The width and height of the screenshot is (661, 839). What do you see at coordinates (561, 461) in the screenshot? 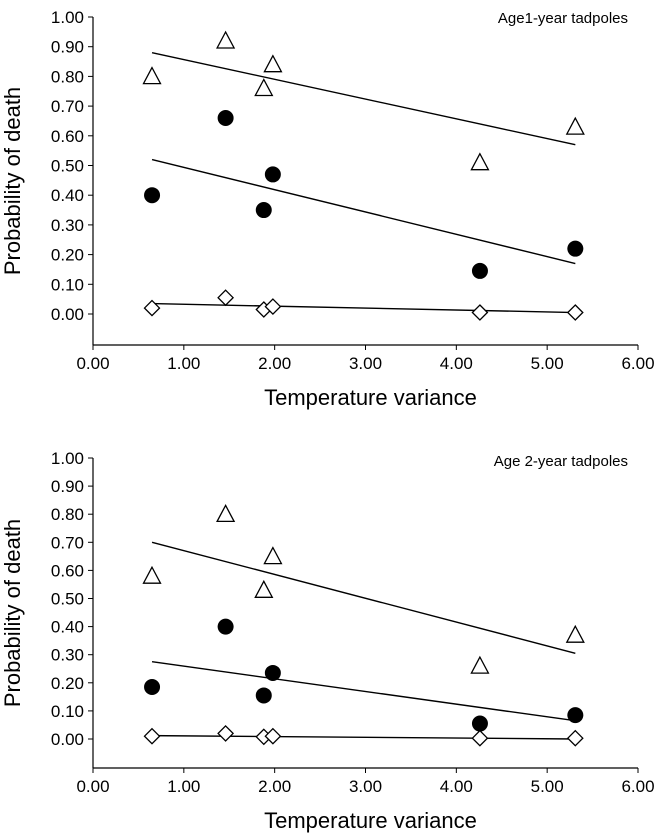
I see `panel-title: Age 2-year tadpoles` at bounding box center [561, 461].